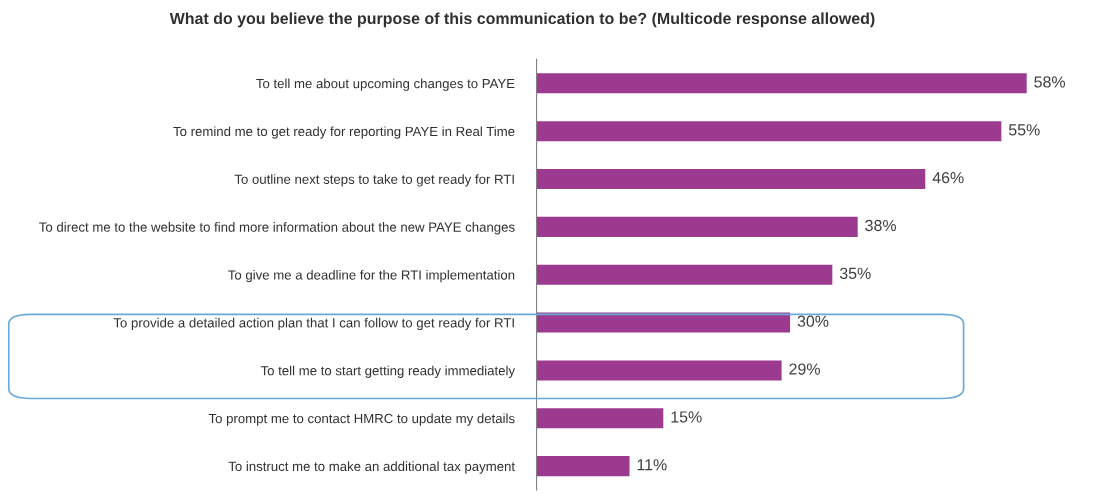  What do you see at coordinates (813, 321) in the screenshot?
I see `data-label: 30%` at bounding box center [813, 321].